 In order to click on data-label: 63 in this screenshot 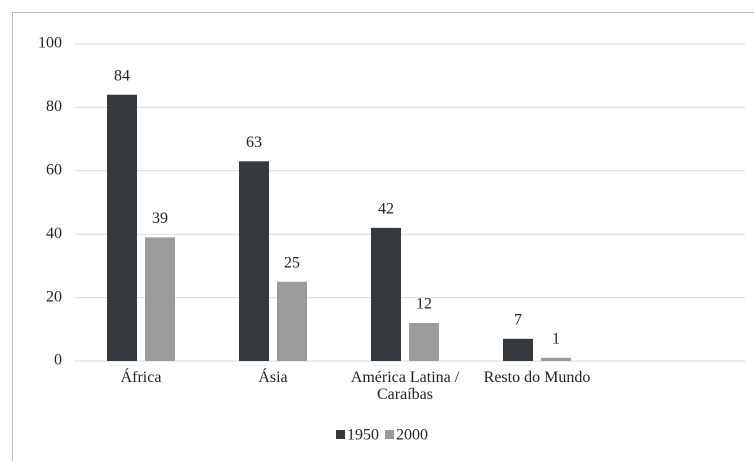, I will do `click(254, 142)`.